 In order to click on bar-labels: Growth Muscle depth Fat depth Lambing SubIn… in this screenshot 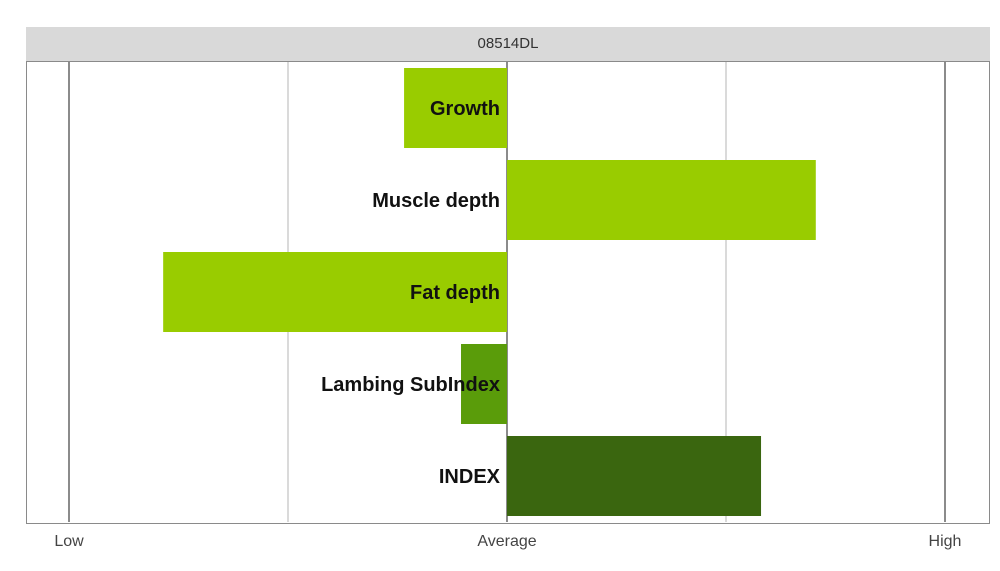, I will do `click(411, 293)`.